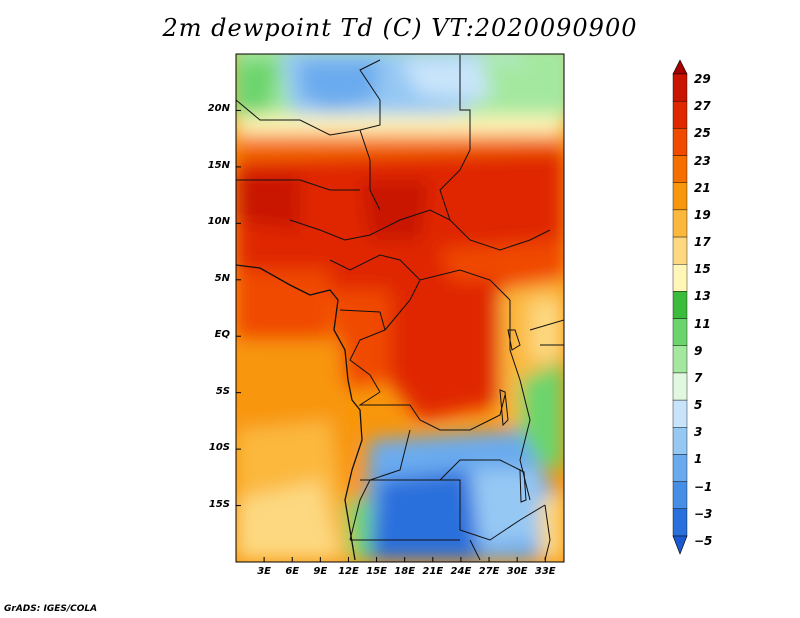 The image size is (800, 618). What do you see at coordinates (702, 106) in the screenshot?
I see `colorbar-label: 27` at bounding box center [702, 106].